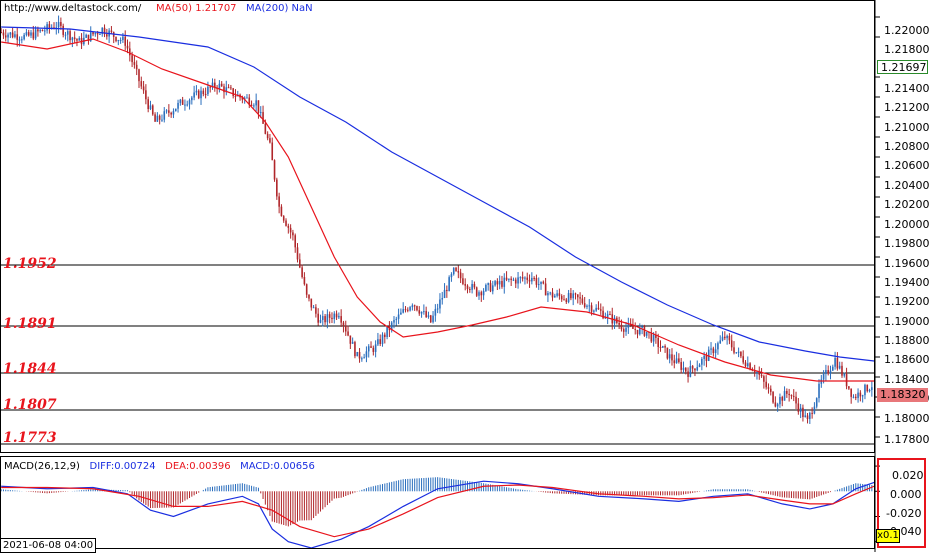 This screenshot has width=930, height=553. What do you see at coordinates (907, 146) in the screenshot?
I see `price-tick: 1.20800` at bounding box center [907, 146].